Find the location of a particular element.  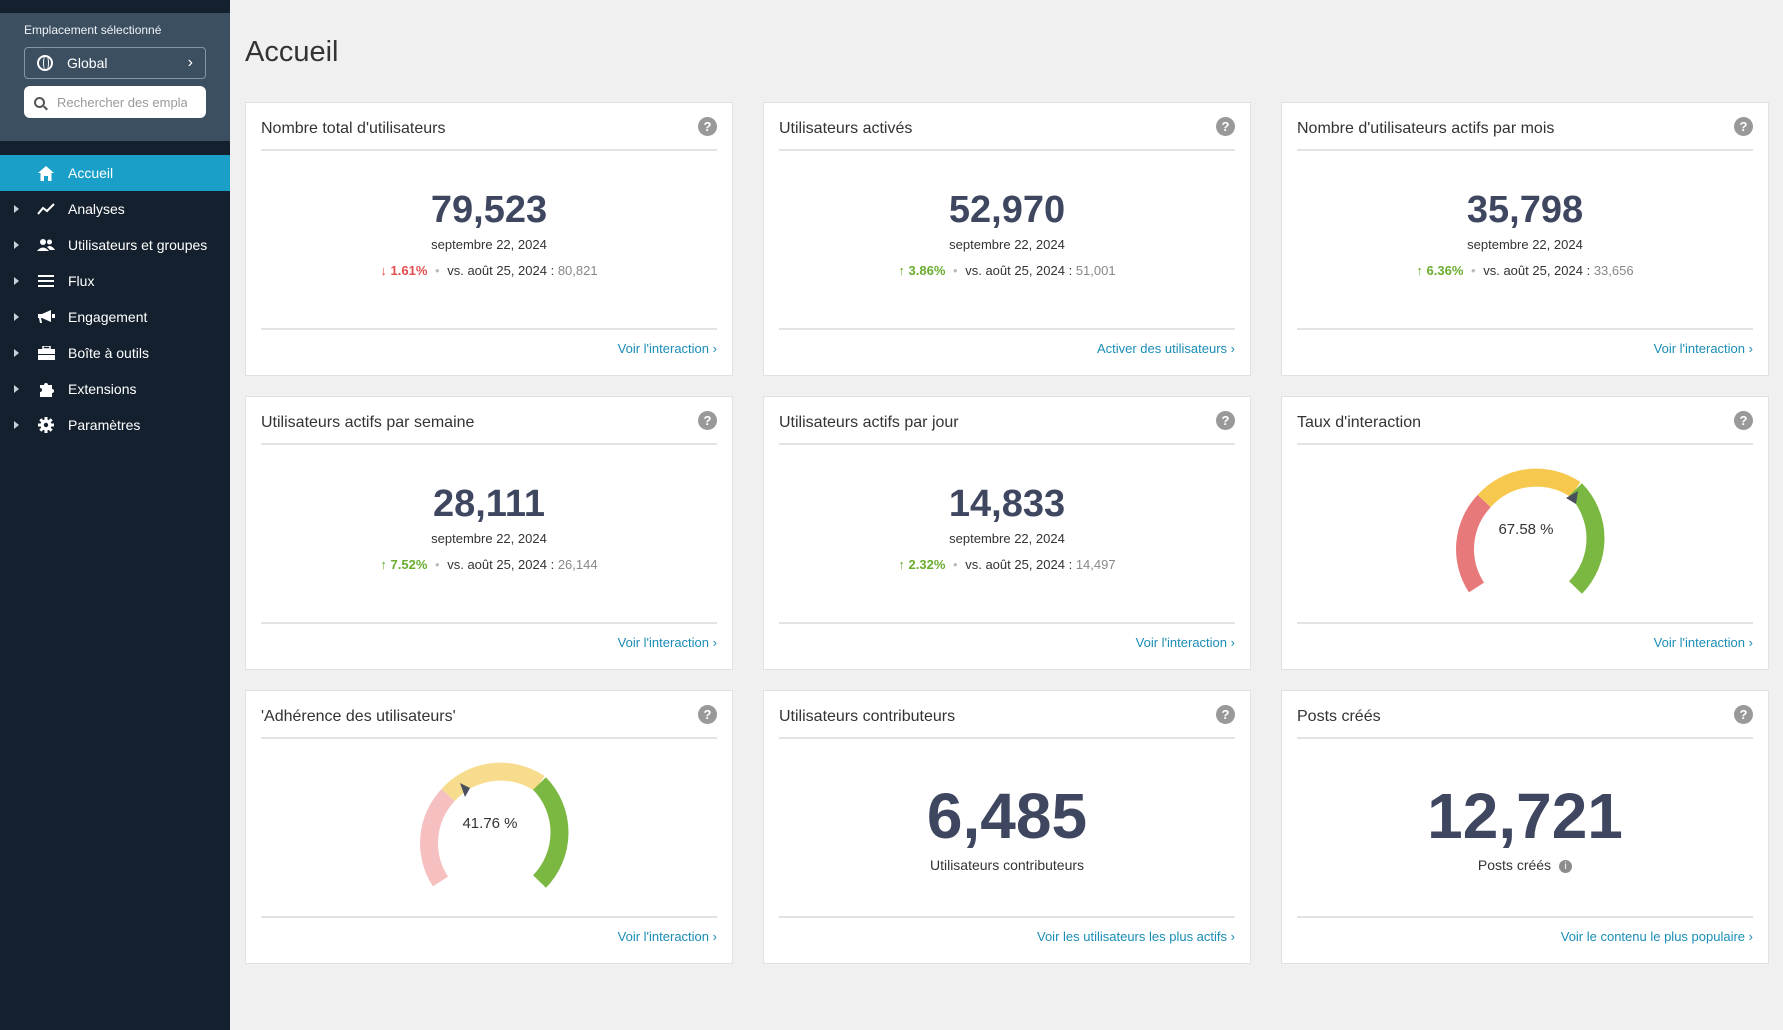

card-title: Posts créés is located at coordinates (1339, 716).